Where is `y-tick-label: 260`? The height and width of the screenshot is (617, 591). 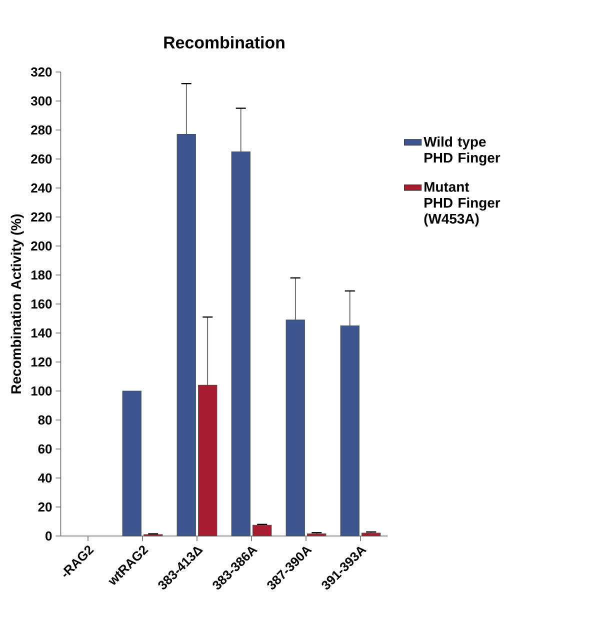 y-tick-label: 260 is located at coordinates (41, 159).